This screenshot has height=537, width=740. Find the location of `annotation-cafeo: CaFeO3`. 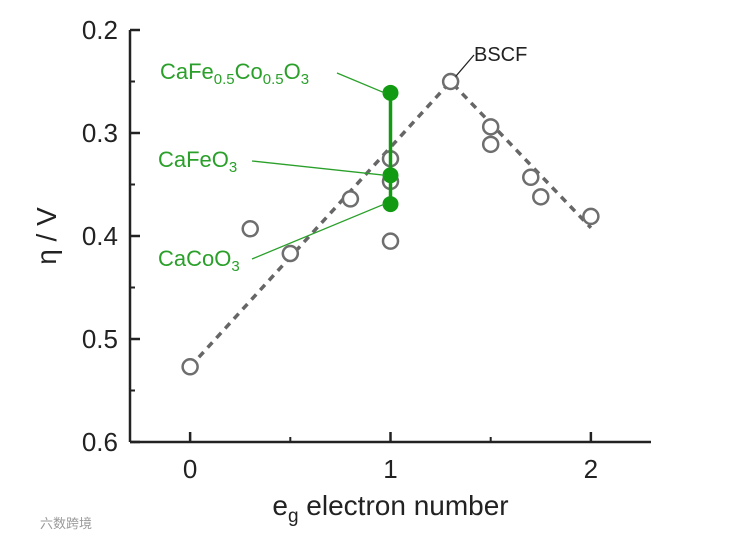

annotation-cafeo: CaFeO3 is located at coordinates (271, 161).